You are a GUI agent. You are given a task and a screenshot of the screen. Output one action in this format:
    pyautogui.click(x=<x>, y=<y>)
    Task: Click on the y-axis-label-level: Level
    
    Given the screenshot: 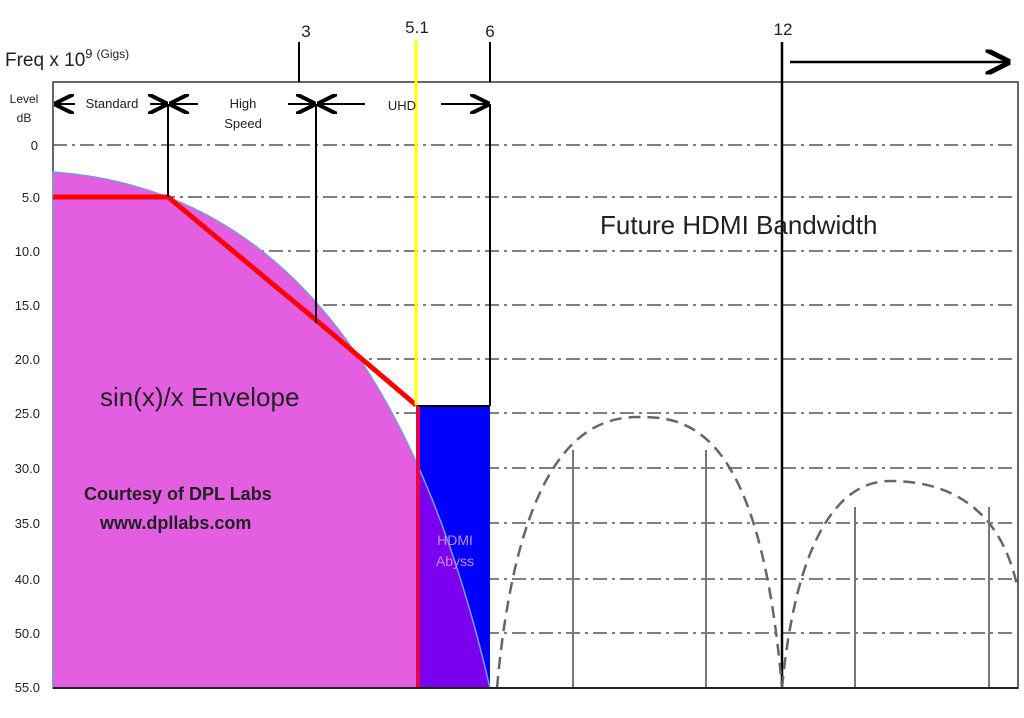 What is the action you would take?
    pyautogui.click(x=24, y=99)
    